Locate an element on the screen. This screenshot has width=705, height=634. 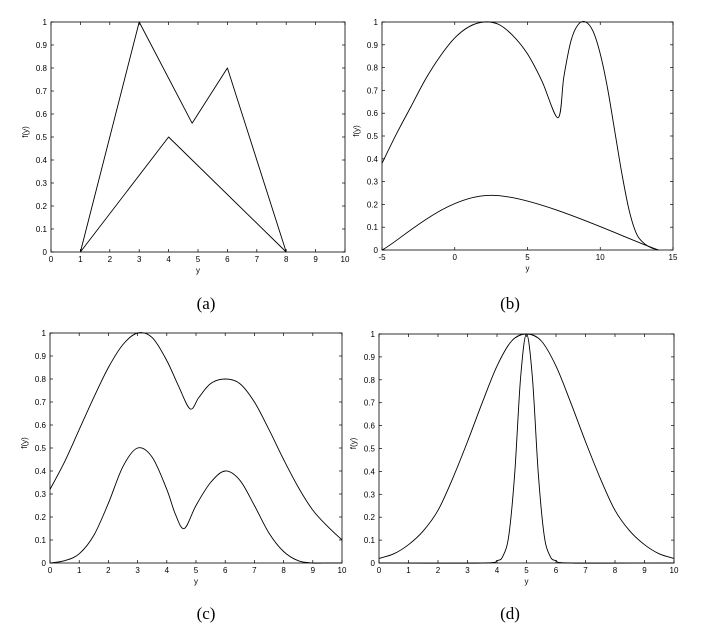
y-tick-label-a-3: 0.3 is located at coordinates (42, 183).